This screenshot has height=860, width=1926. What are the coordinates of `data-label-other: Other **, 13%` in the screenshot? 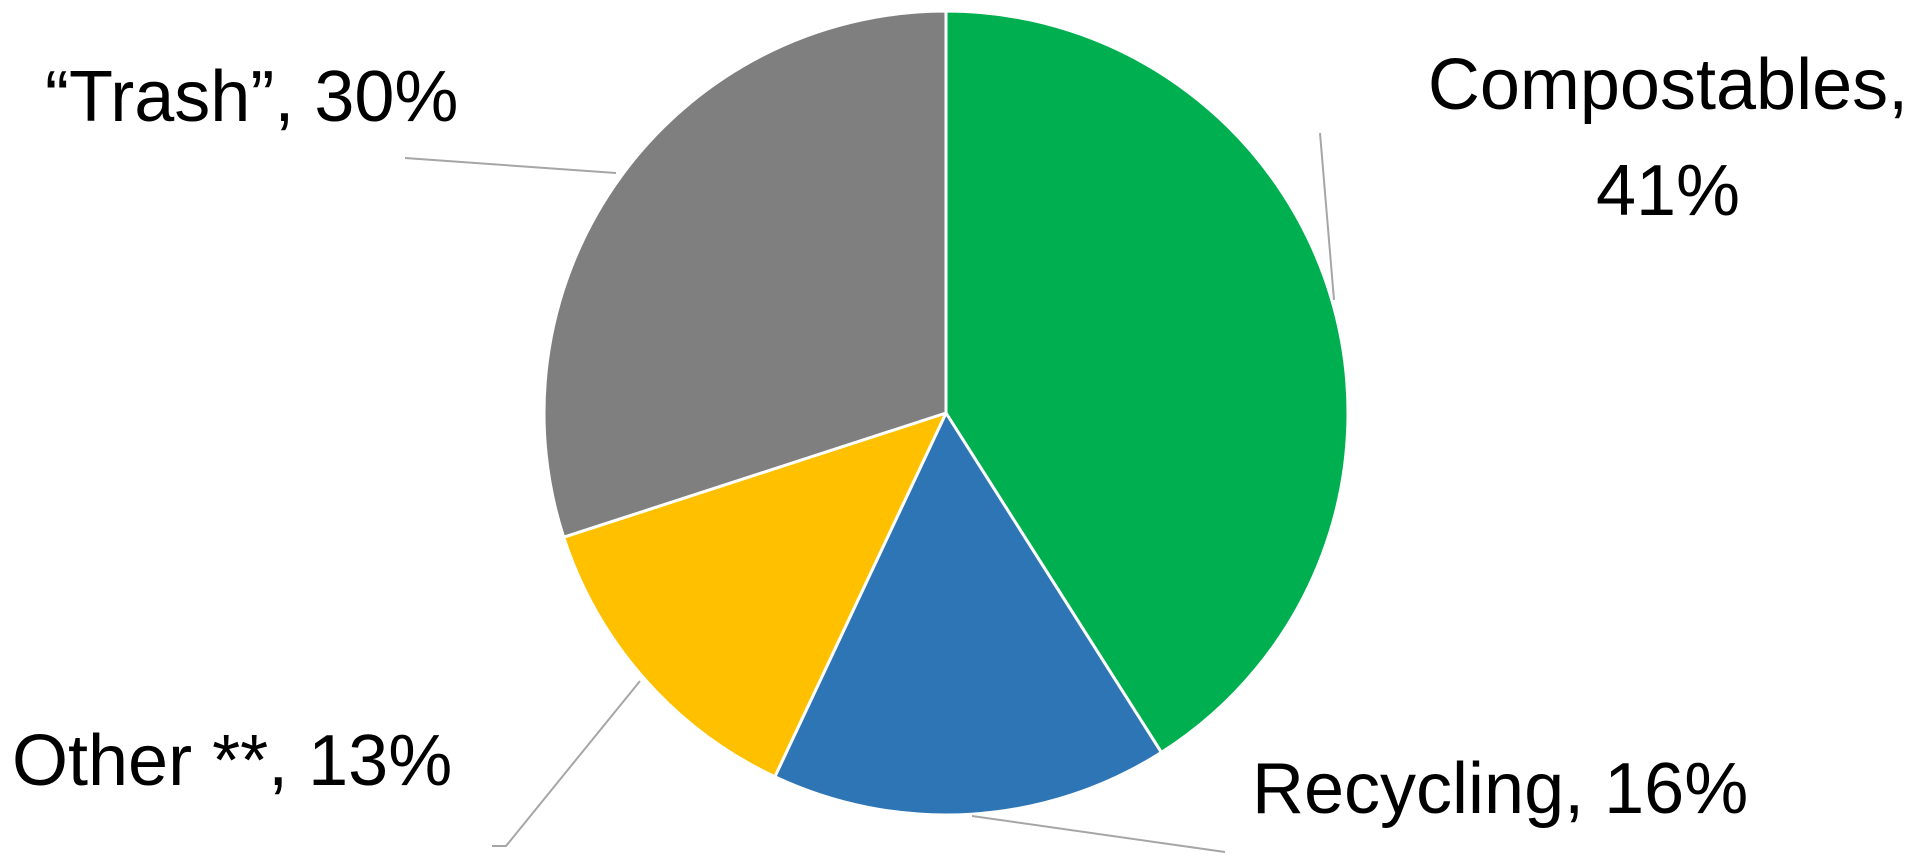 It's located at (232, 761).